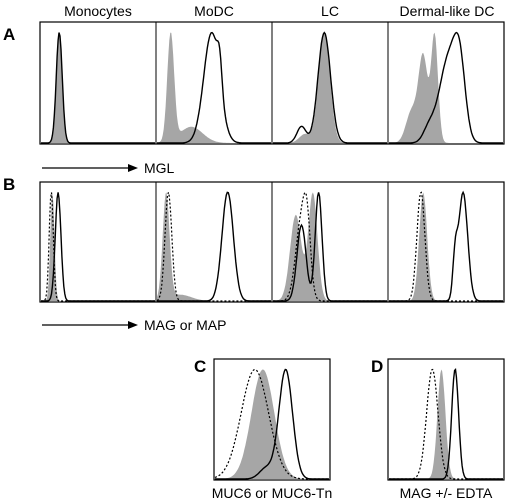 This screenshot has height=503, width=520. I want to click on panel-c-frame, so click(272, 419).